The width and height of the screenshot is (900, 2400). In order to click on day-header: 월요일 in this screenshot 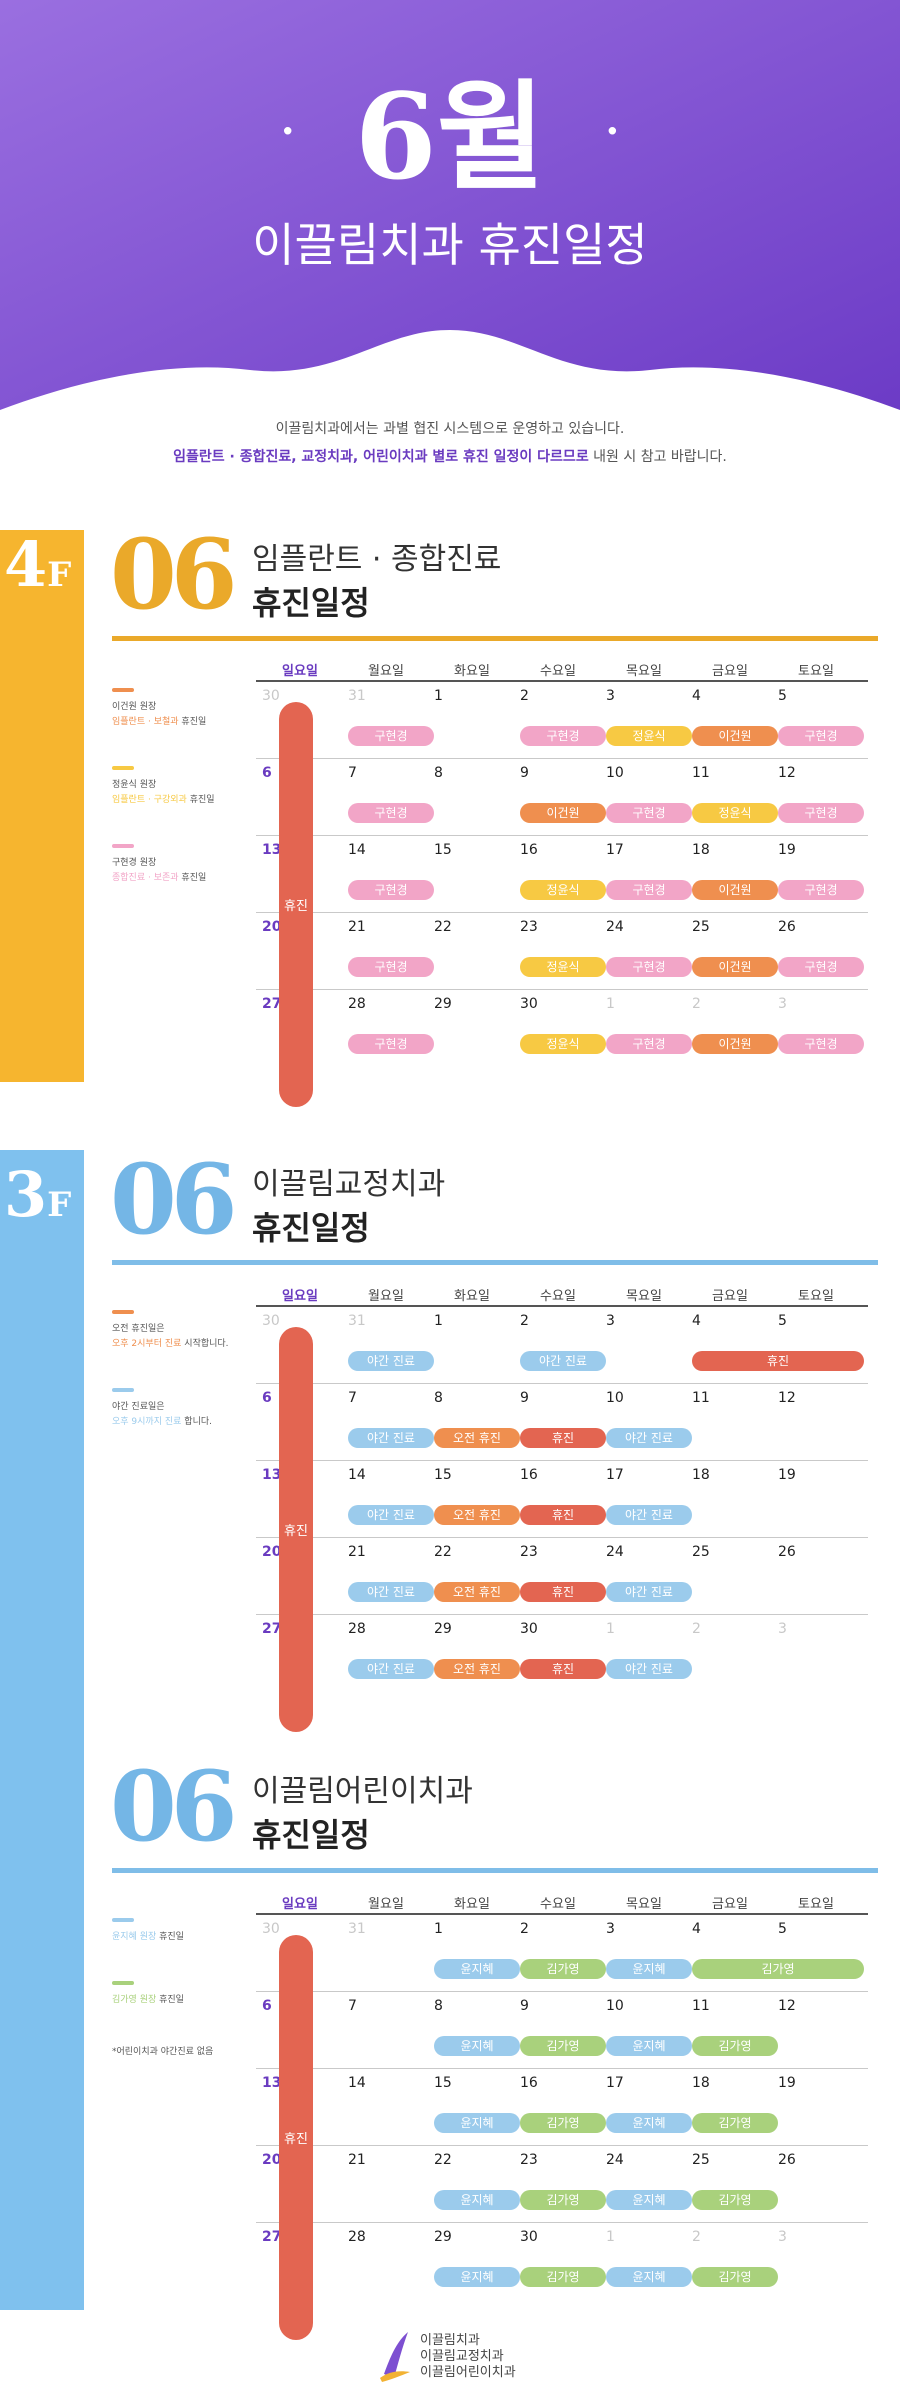, I will do `click(386, 1296)`.